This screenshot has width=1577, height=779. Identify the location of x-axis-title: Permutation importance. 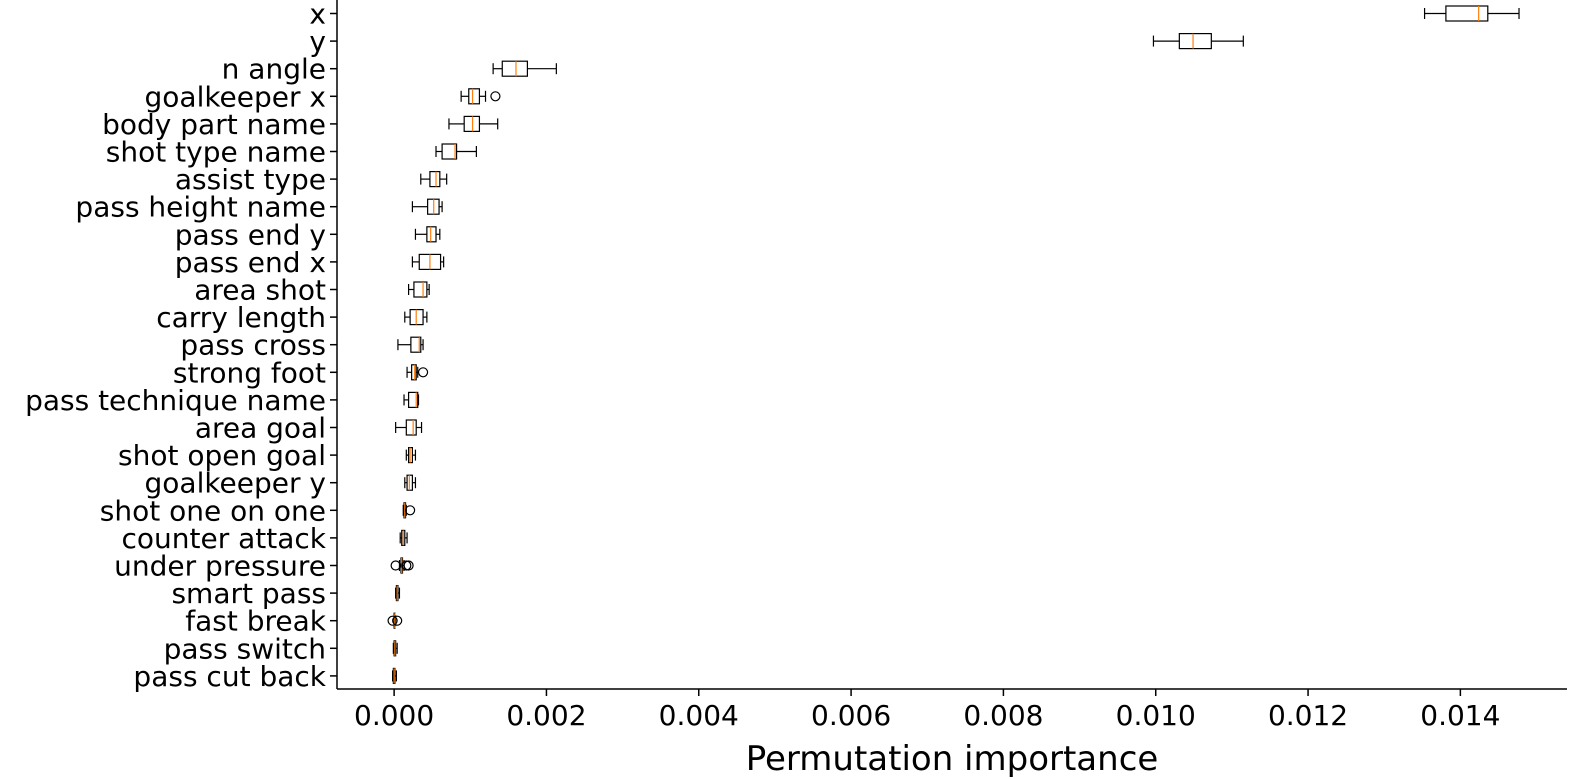
(952, 759).